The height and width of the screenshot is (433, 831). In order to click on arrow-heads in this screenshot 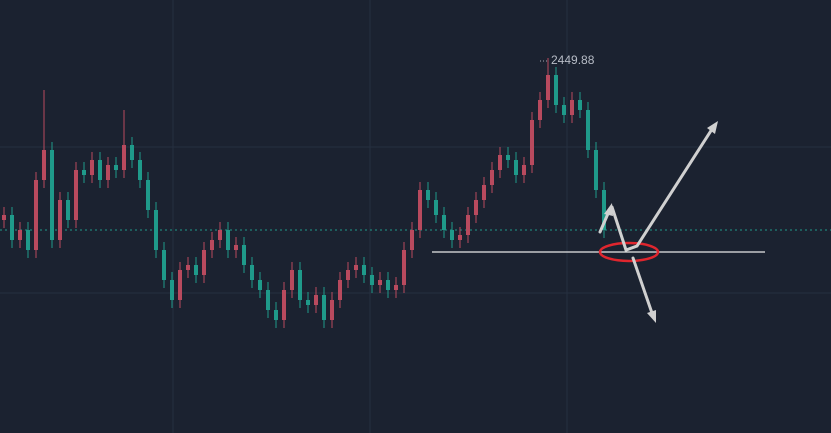, I will do `click(661, 222)`.